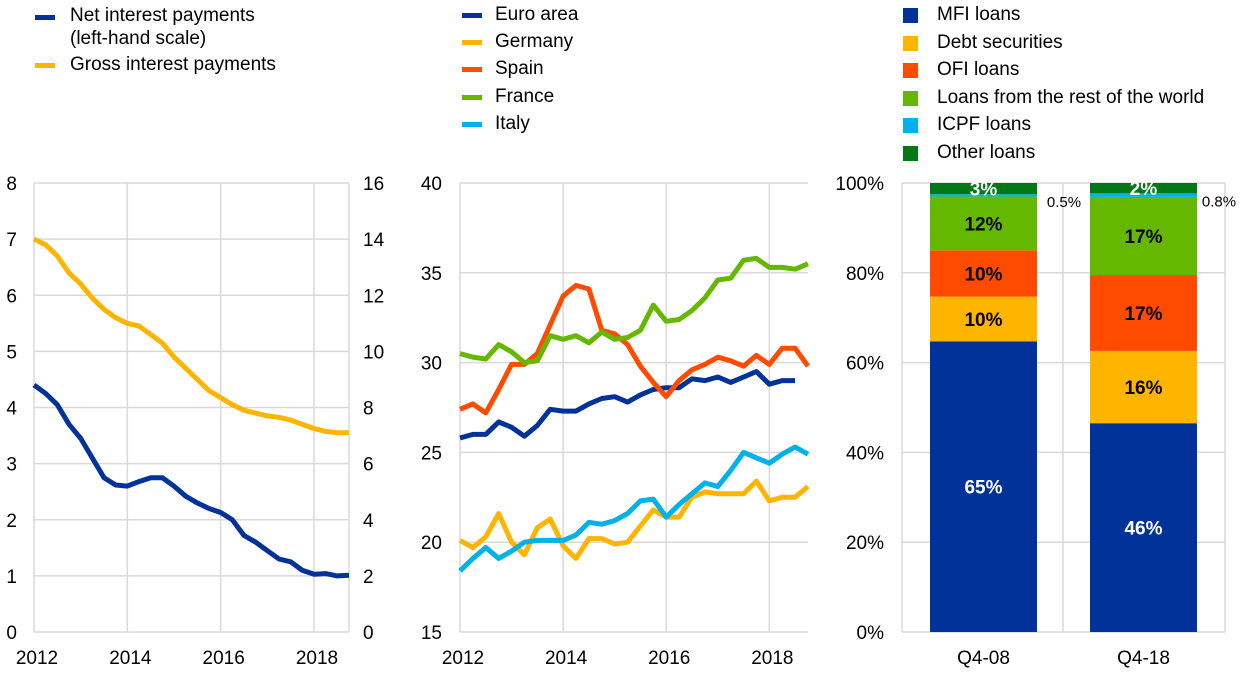 This screenshot has height=678, width=1240. Describe the element at coordinates (984, 125) in the screenshot. I see `legend-label: ICPF loans` at that location.